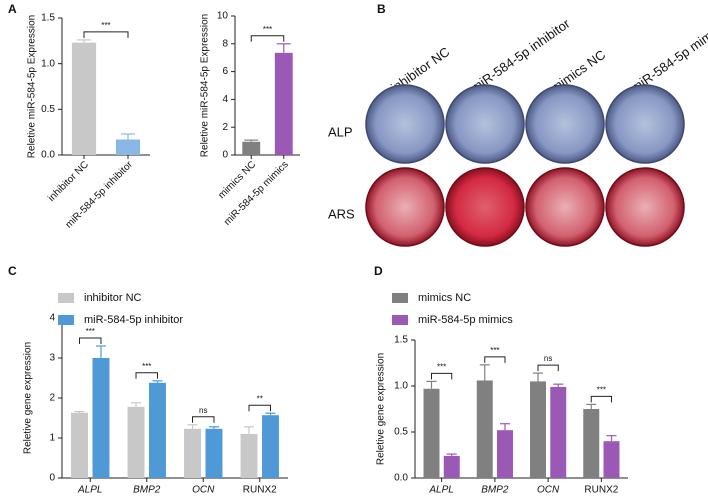 The width and height of the screenshot is (708, 496). Describe the element at coordinates (12, 271) in the screenshot. I see `panel-letter: C` at that location.